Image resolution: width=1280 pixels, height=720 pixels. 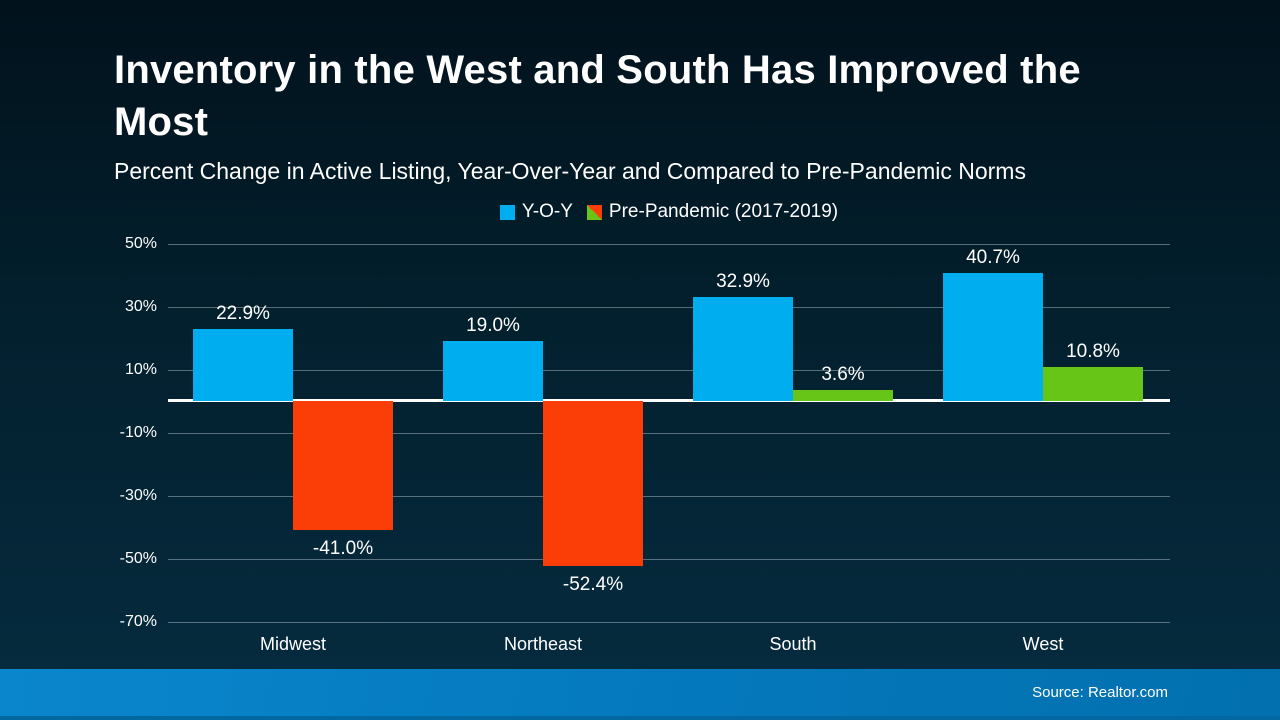 I want to click on y-axis-tick-label: -70%, so click(x=138, y=621).